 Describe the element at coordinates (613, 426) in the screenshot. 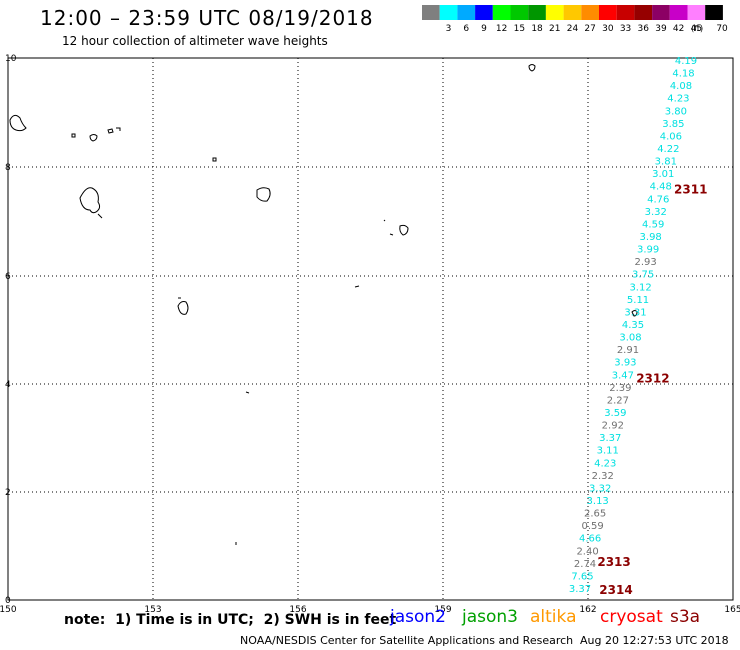

I see `wave-height-value: 2.92` at that location.